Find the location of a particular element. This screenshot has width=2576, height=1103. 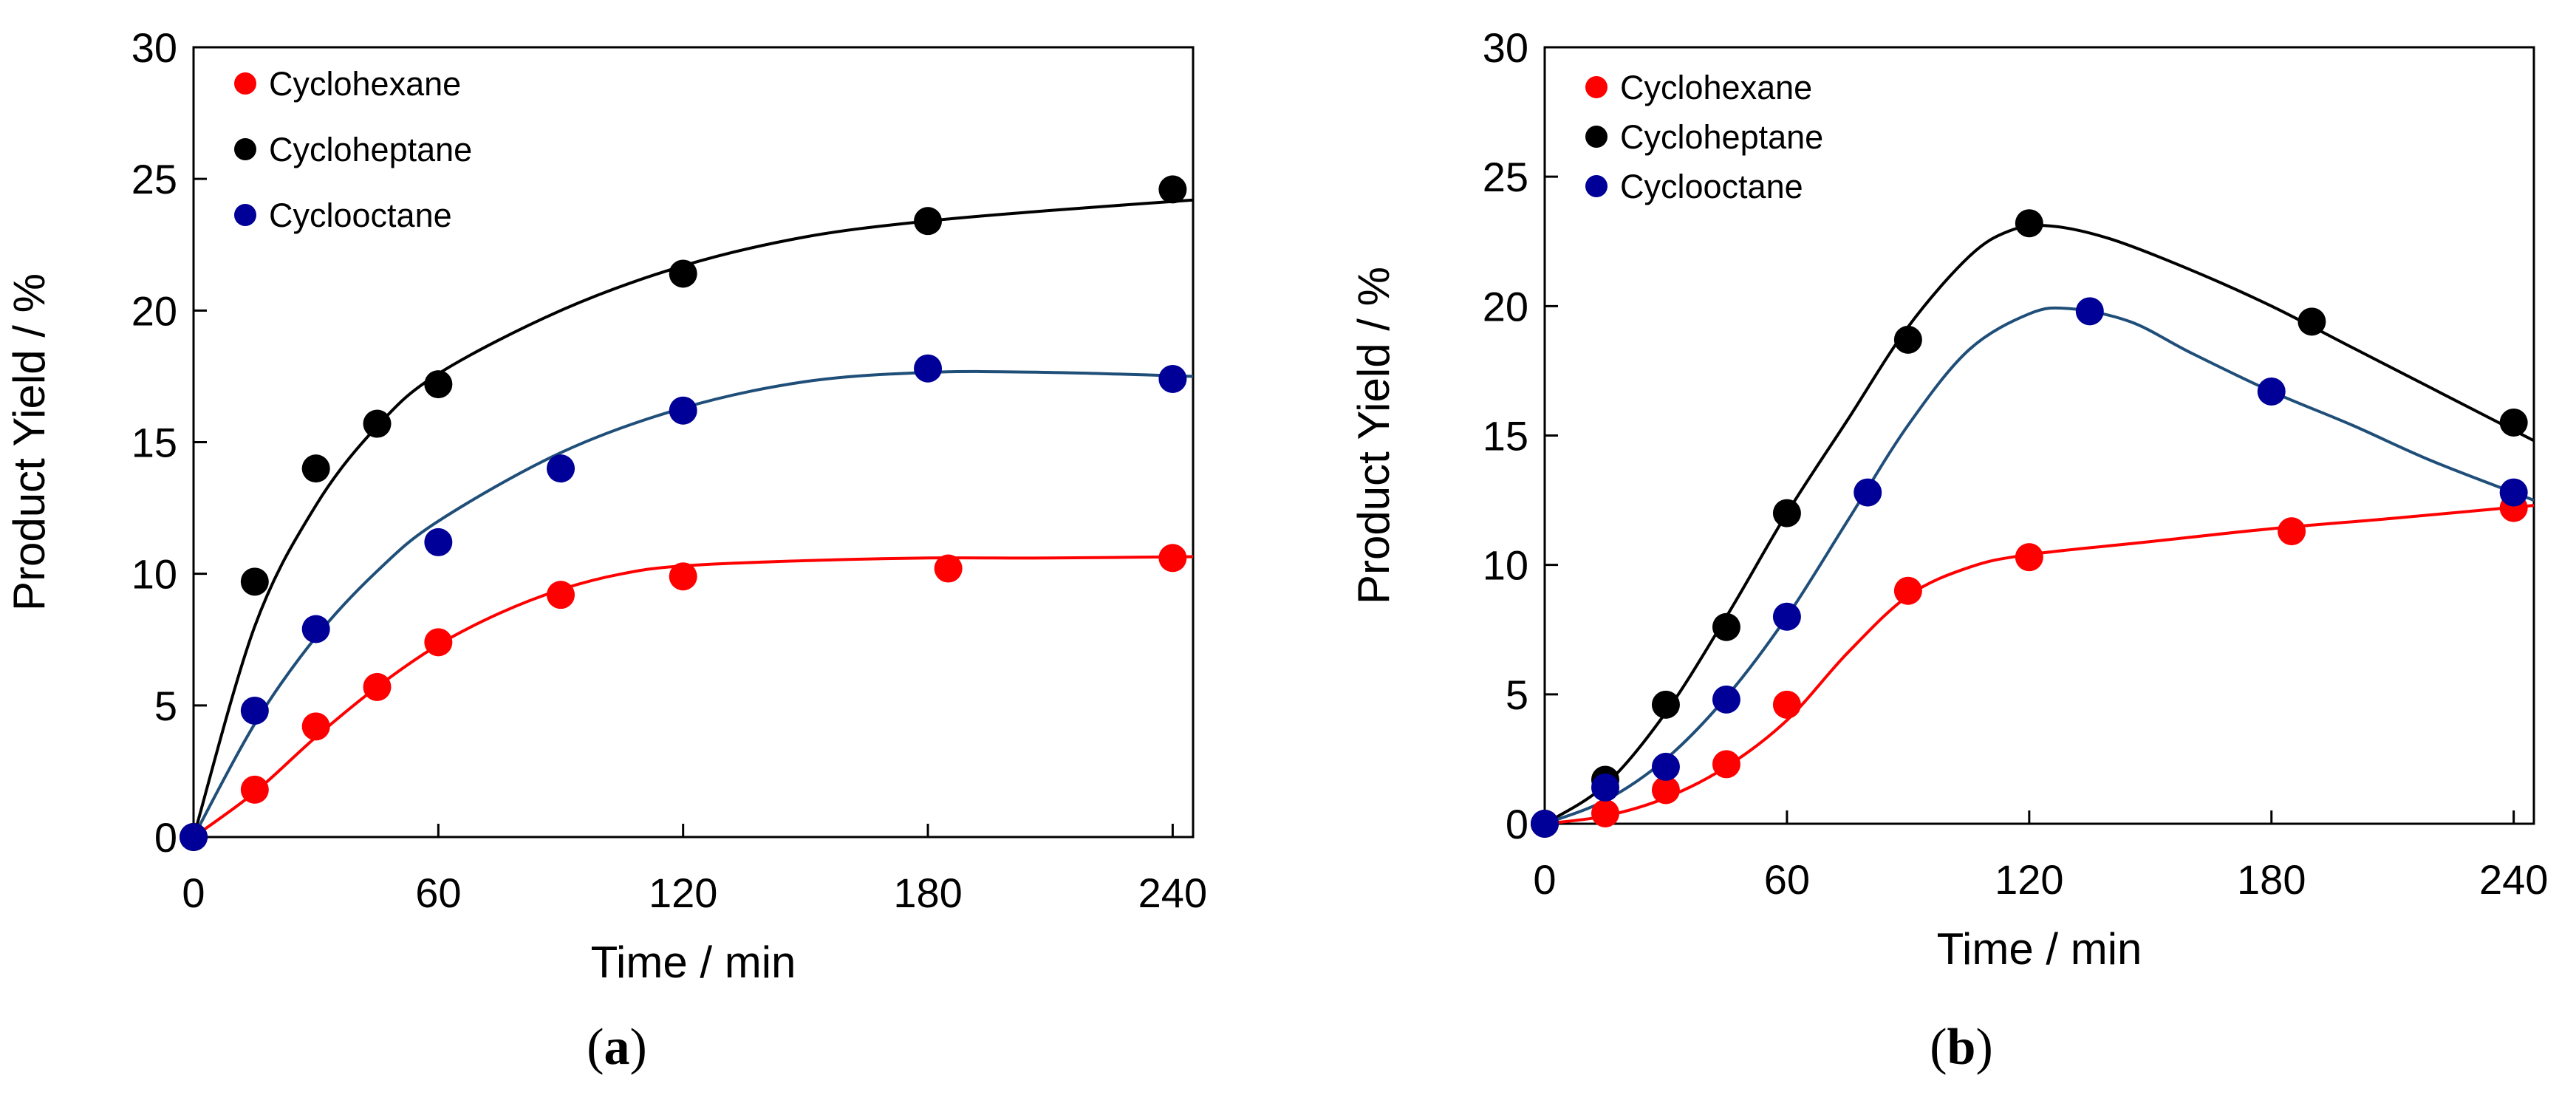

panel-letter: a is located at coordinates (617, 1047).